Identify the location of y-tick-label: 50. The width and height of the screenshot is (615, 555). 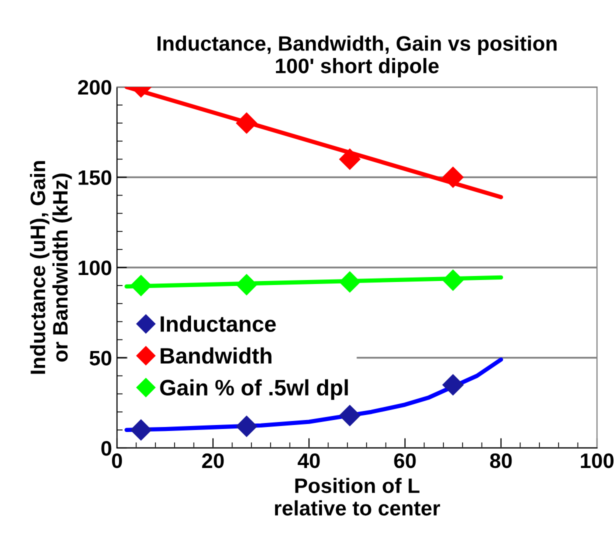
(101, 358).